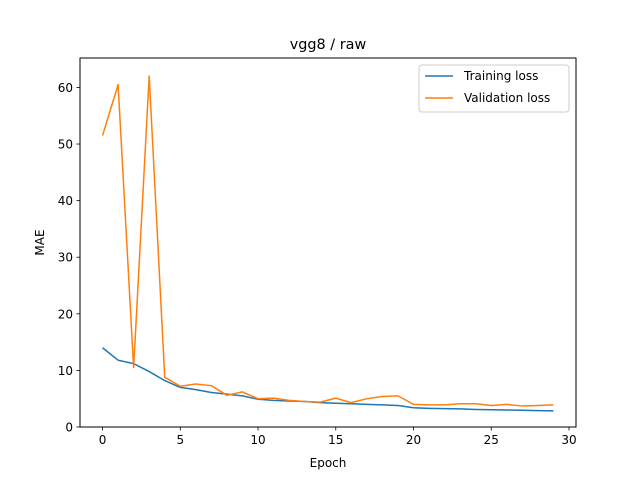 The image size is (640, 480). I want to click on x-tick-label: 10, so click(257, 440).